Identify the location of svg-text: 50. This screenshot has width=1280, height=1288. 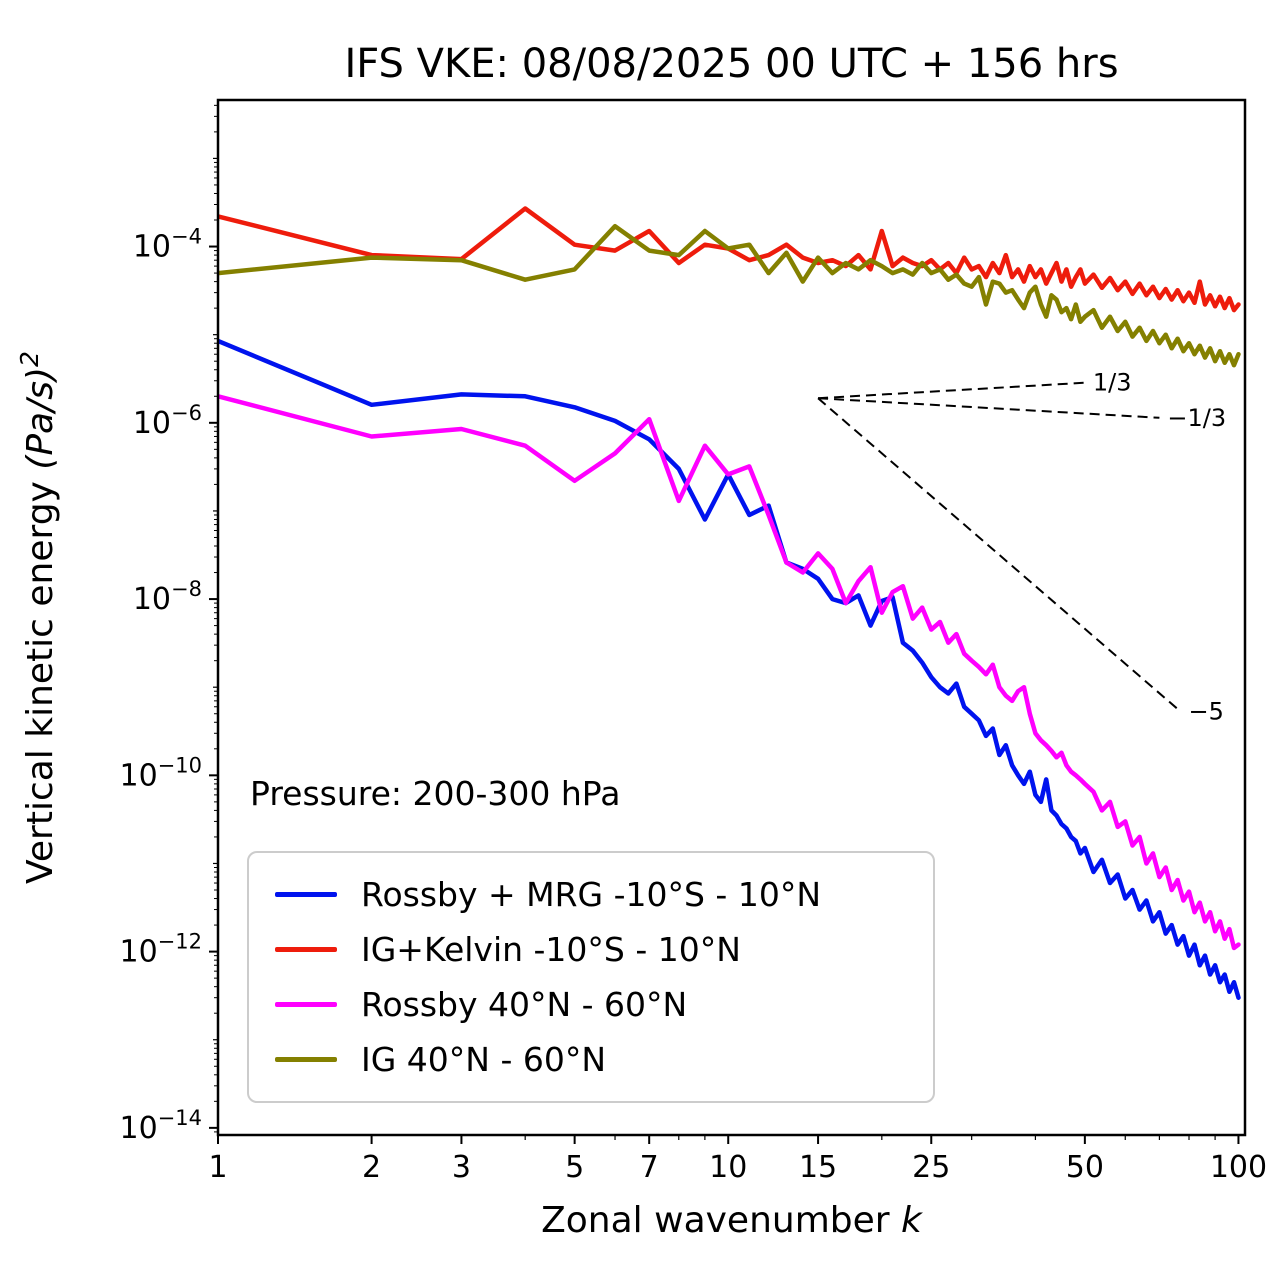
(1085, 1167).